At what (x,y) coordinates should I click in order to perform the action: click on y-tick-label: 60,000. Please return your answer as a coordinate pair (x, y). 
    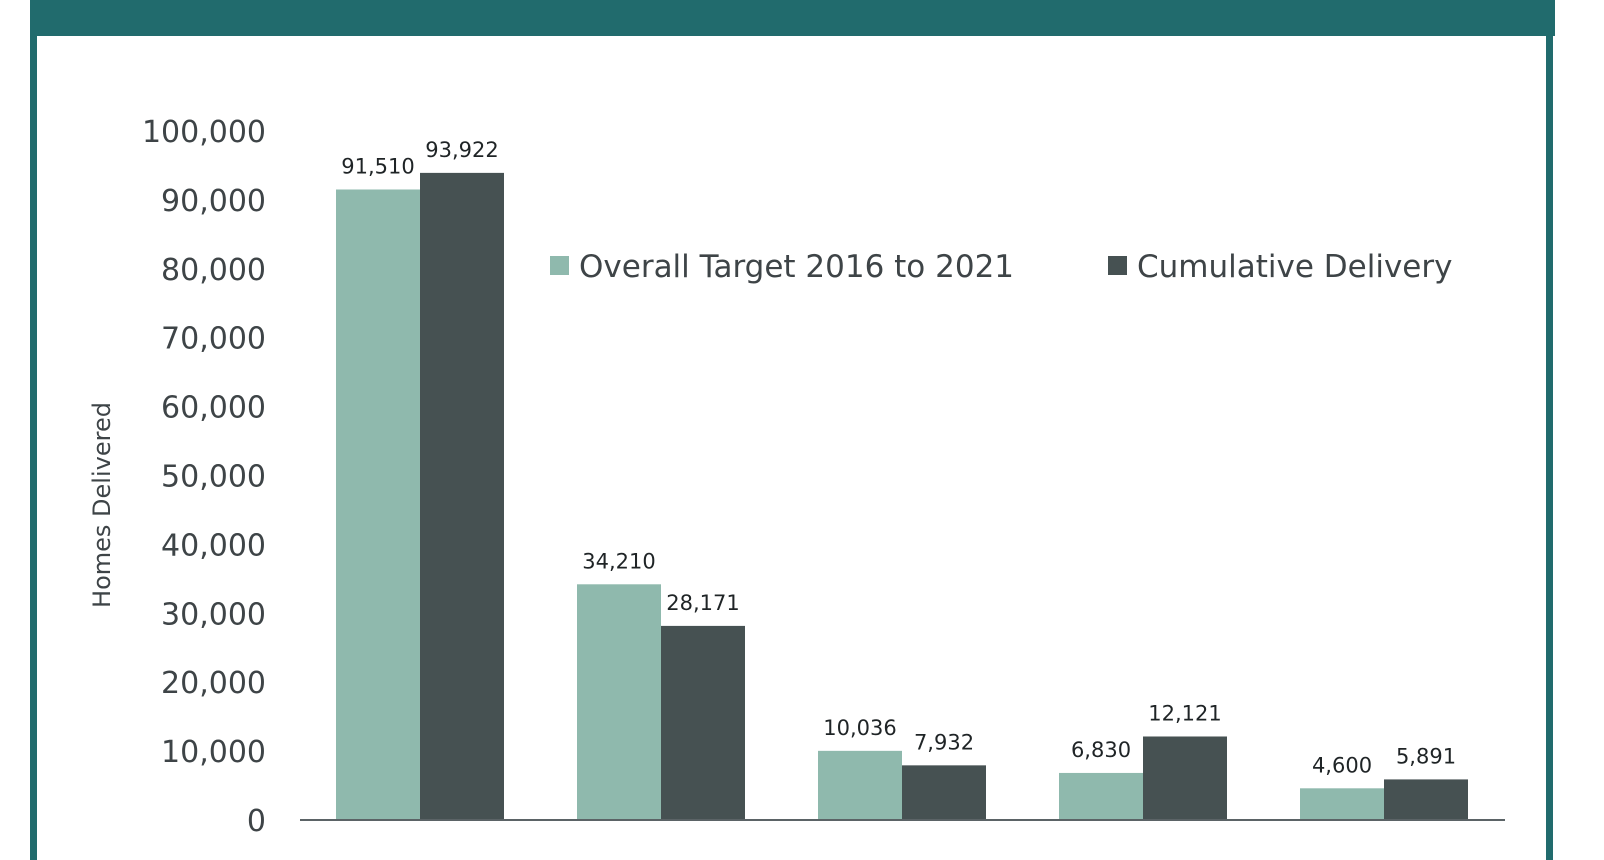
    Looking at the image, I should click on (213, 408).